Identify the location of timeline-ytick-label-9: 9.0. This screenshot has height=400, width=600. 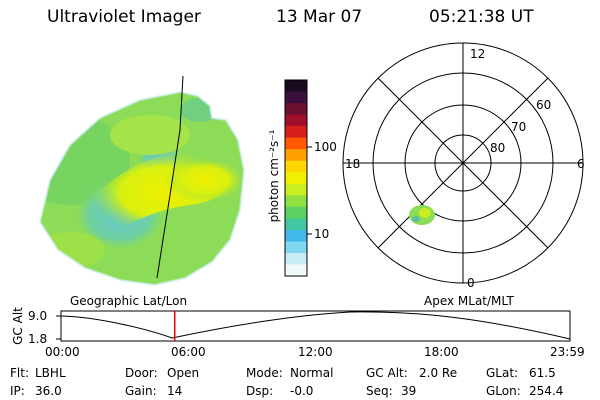
(38, 316).